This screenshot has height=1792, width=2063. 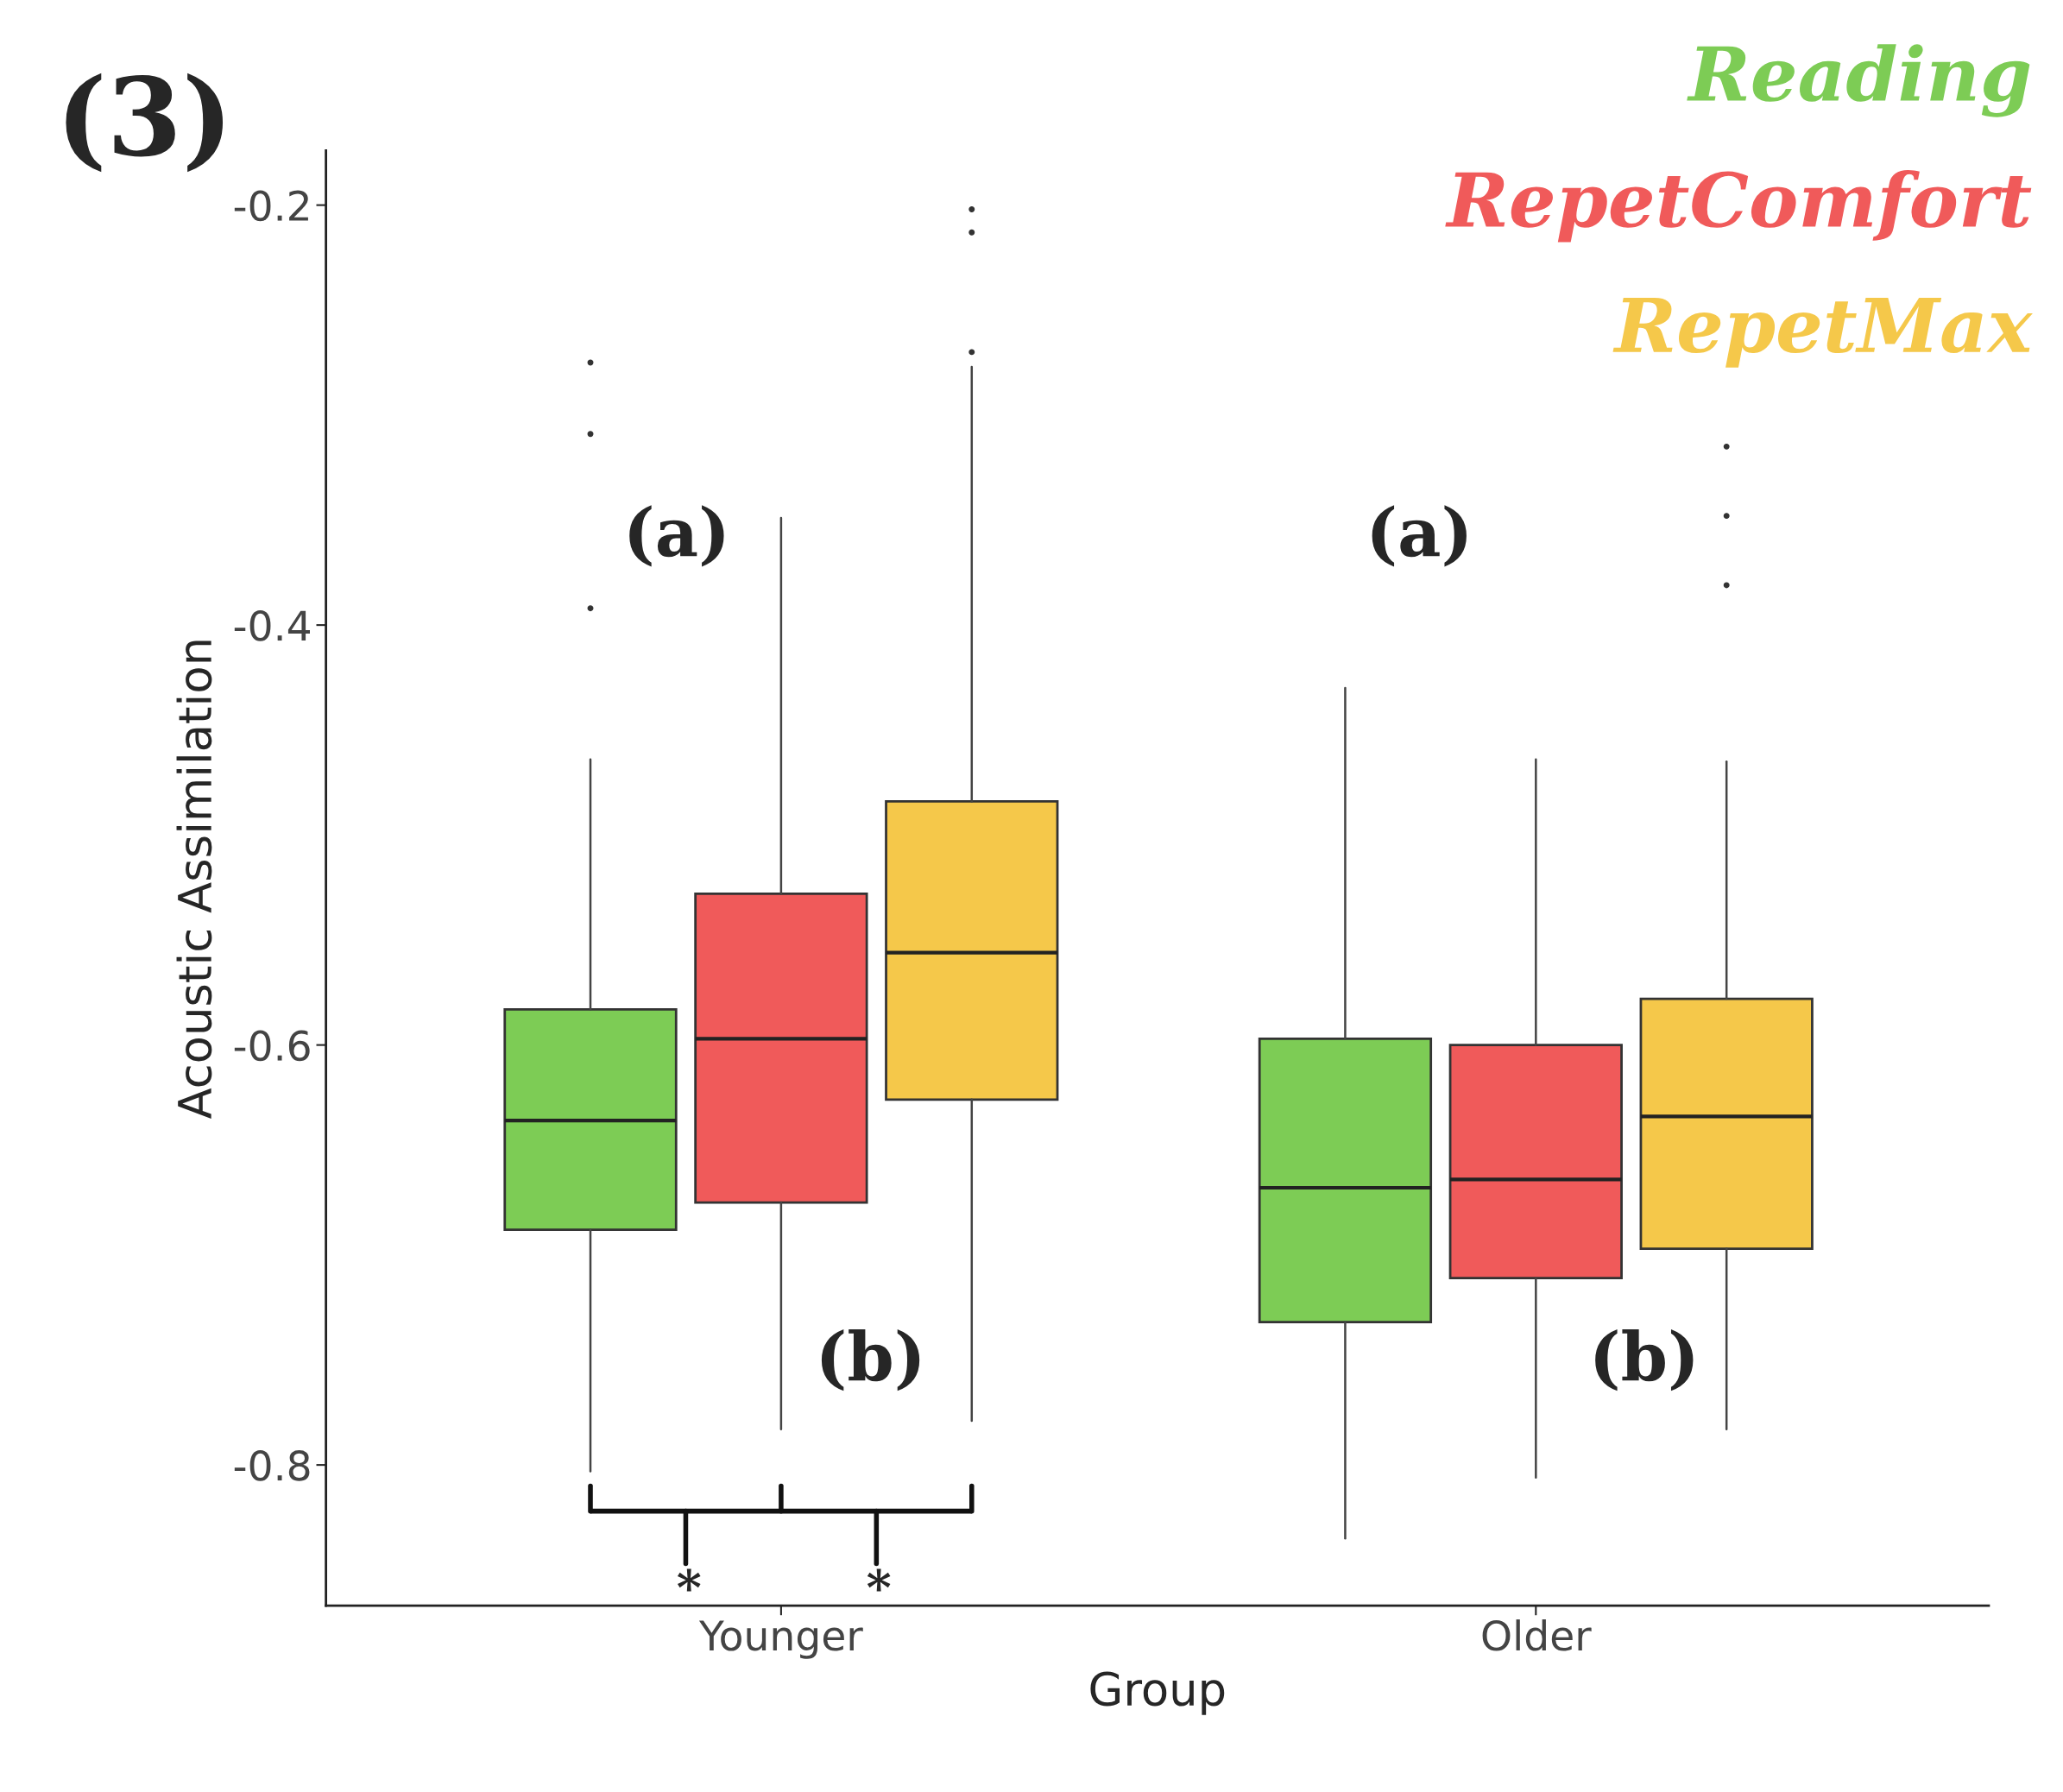 What do you see at coordinates (145, 123) in the screenshot?
I see `text: (3)` at bounding box center [145, 123].